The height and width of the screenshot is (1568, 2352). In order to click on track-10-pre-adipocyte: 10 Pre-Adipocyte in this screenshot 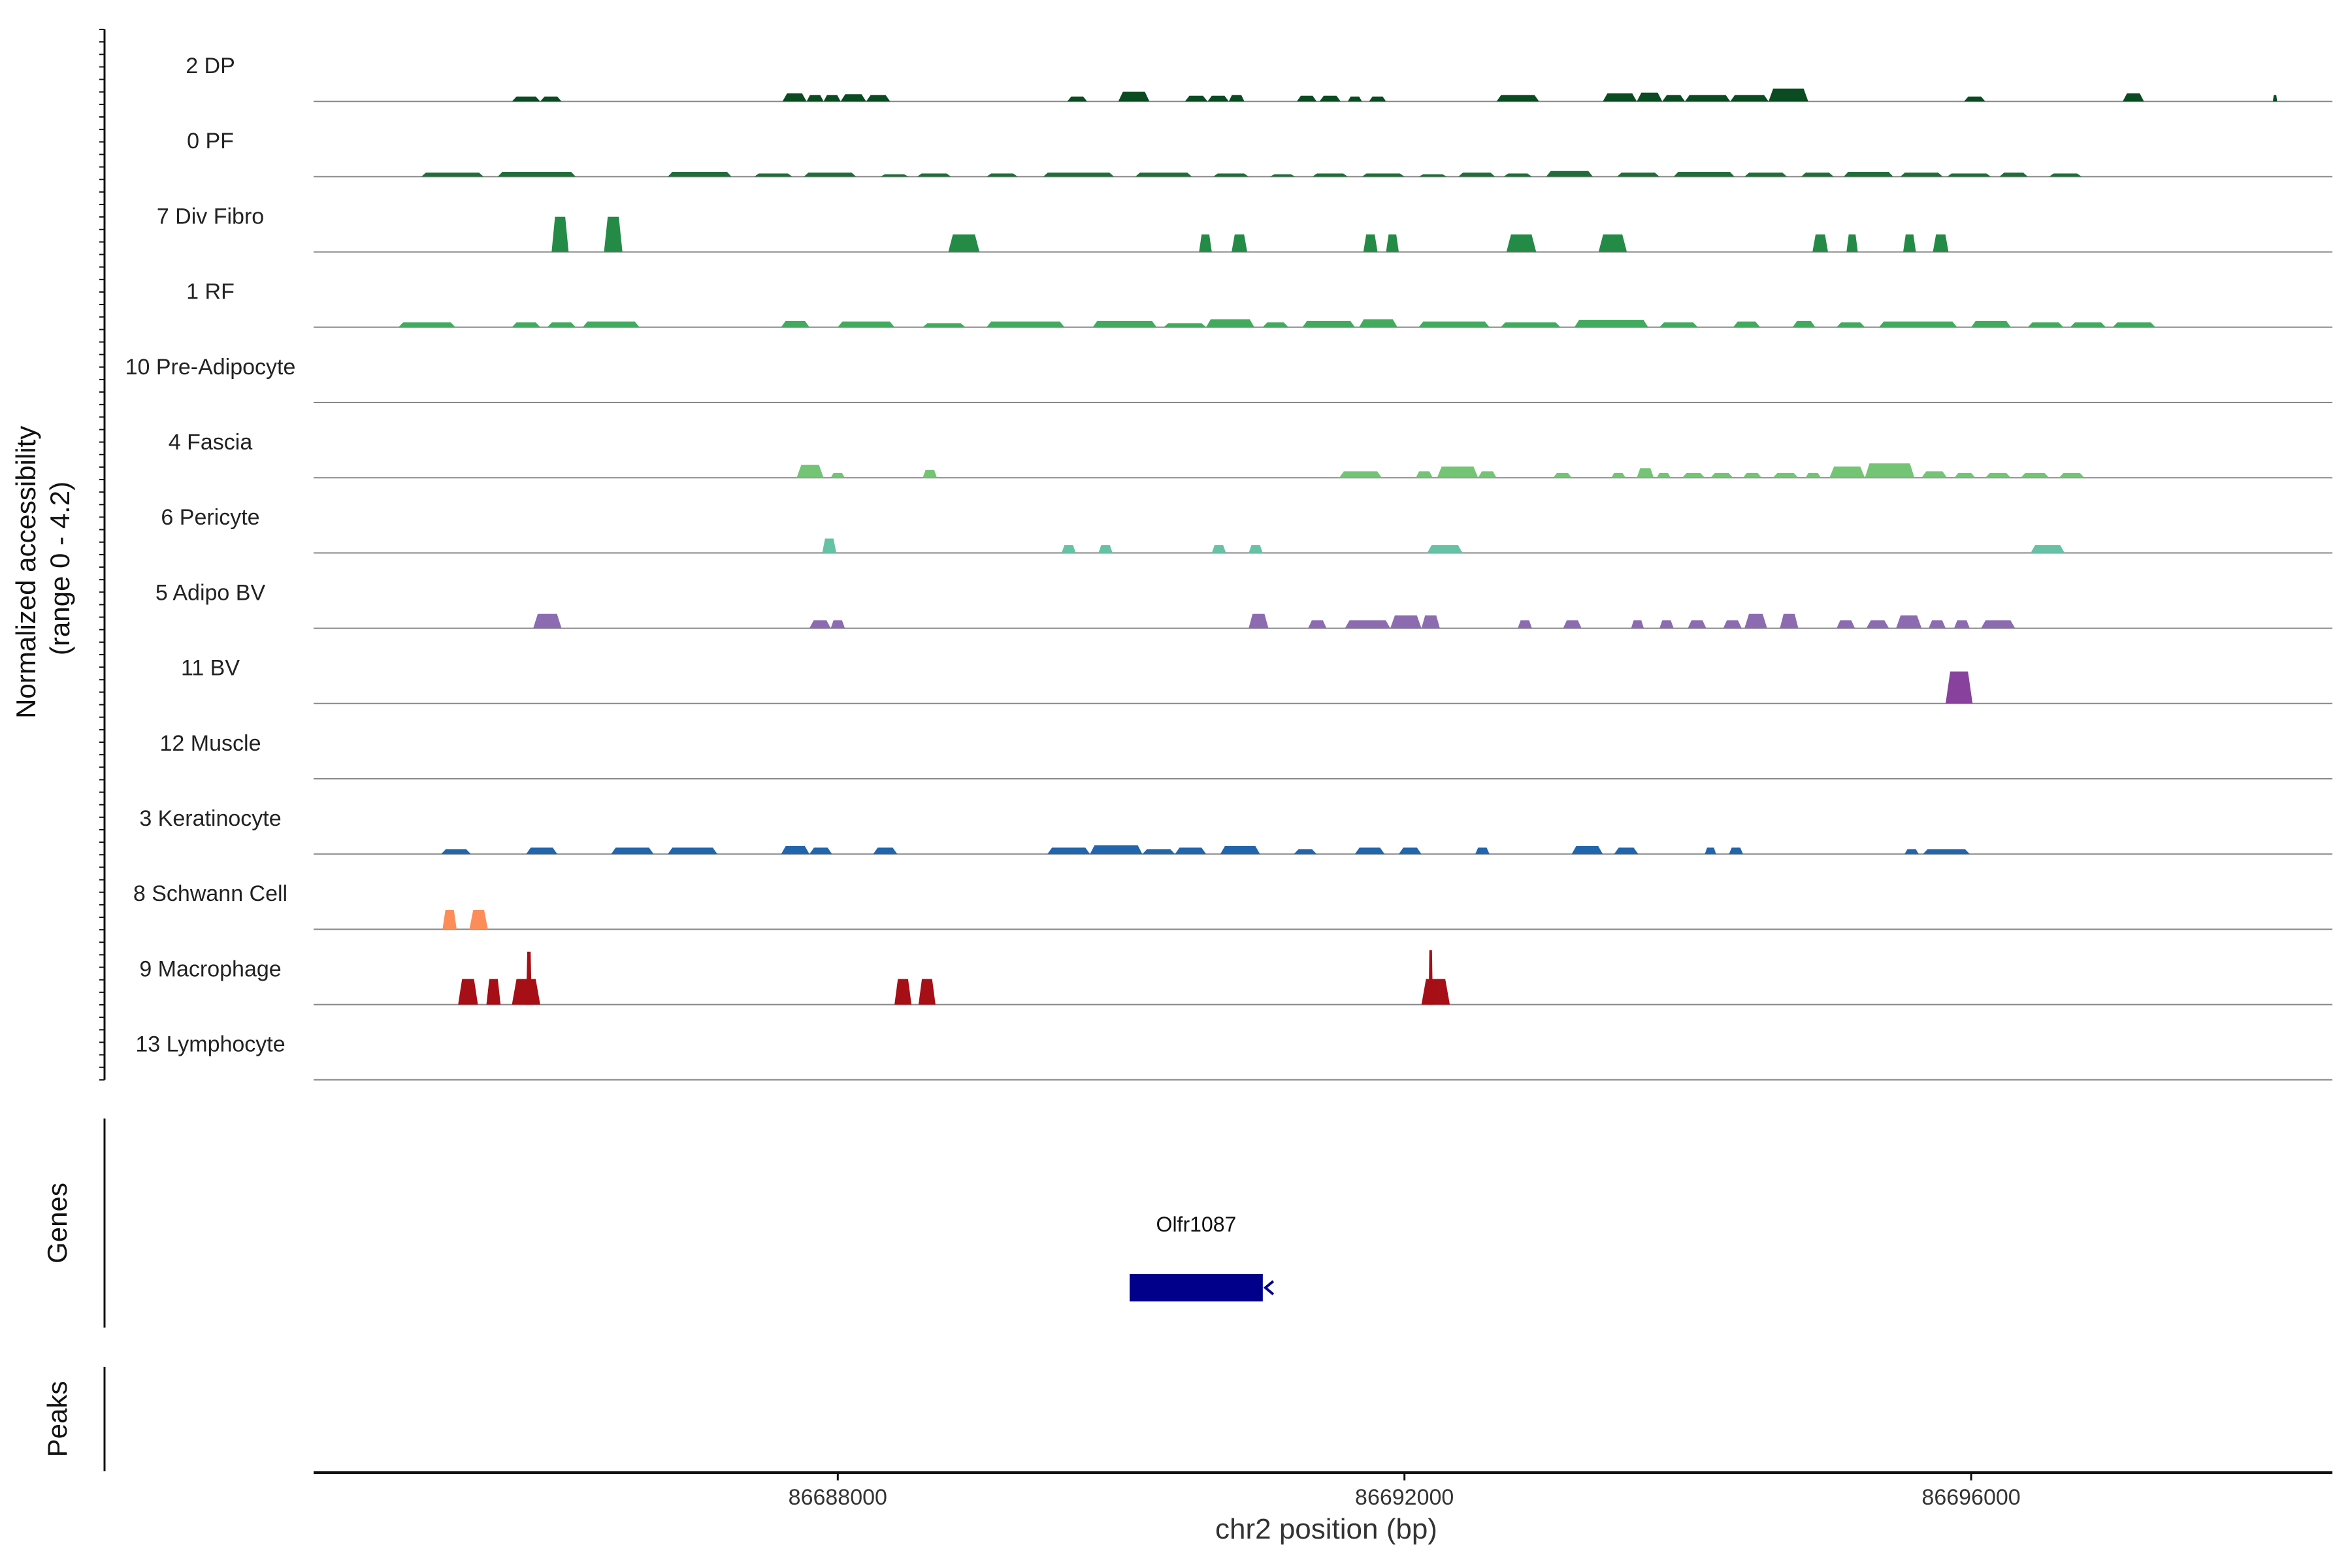, I will do `click(1228, 379)`.